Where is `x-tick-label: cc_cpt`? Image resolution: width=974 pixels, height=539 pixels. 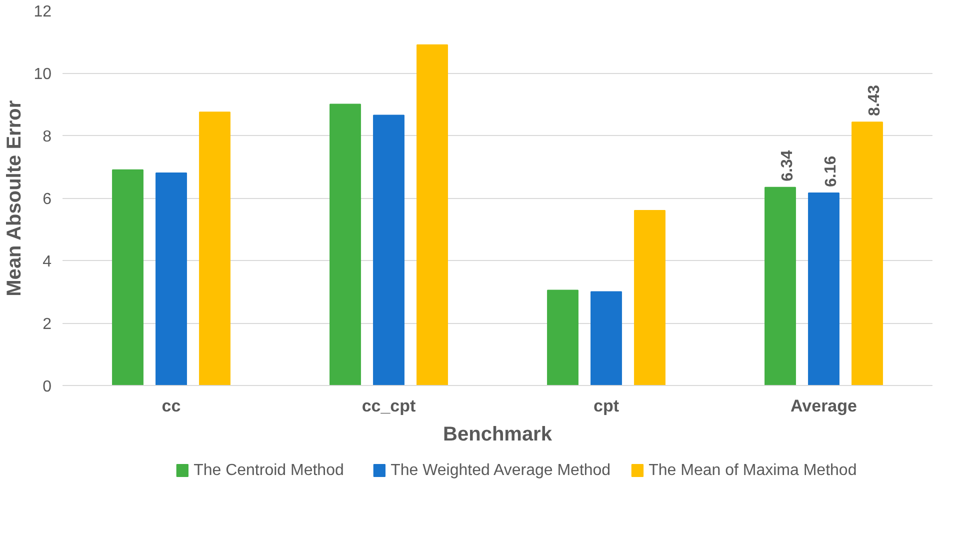 x-tick-label: cc_cpt is located at coordinates (389, 406).